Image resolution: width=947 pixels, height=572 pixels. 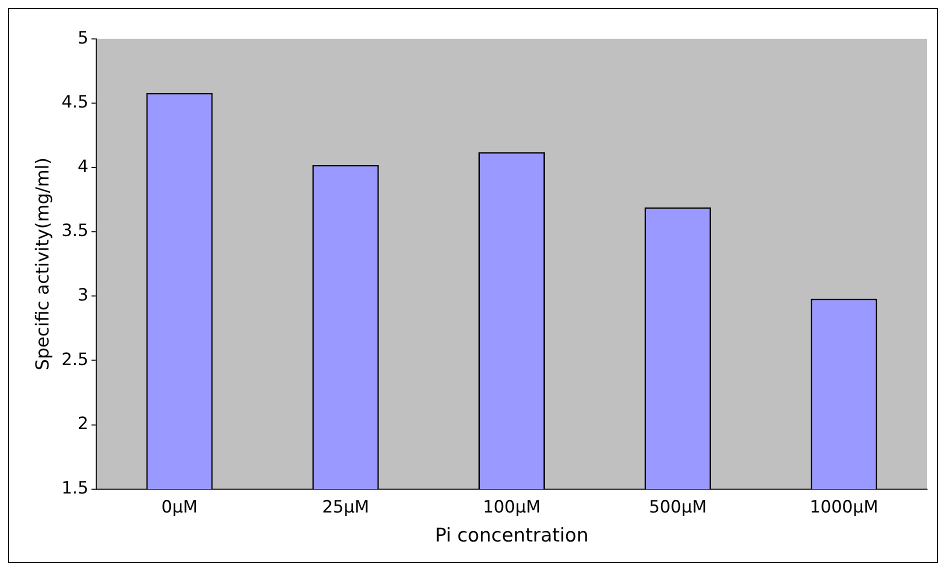 I want to click on x-tick-label: 0μM, so click(x=179, y=506).